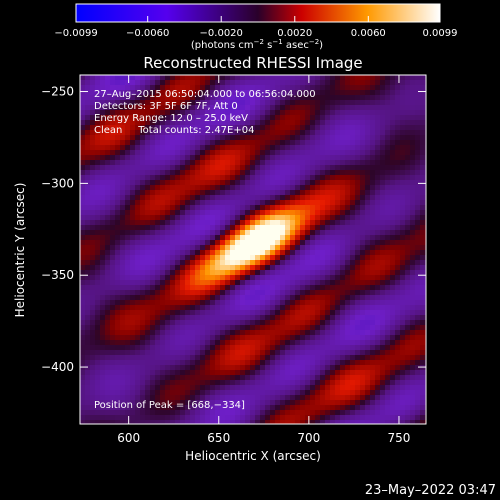 This screenshot has width=500, height=500. What do you see at coordinates (440, 33) in the screenshot?
I see `colorbar-tick-label: 0.0099` at bounding box center [440, 33].